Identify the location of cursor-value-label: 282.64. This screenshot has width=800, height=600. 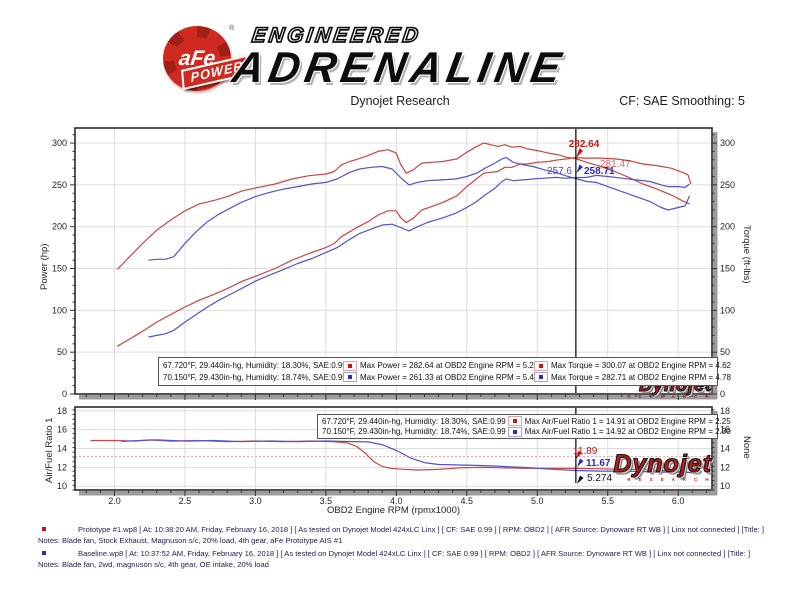
(584, 144).